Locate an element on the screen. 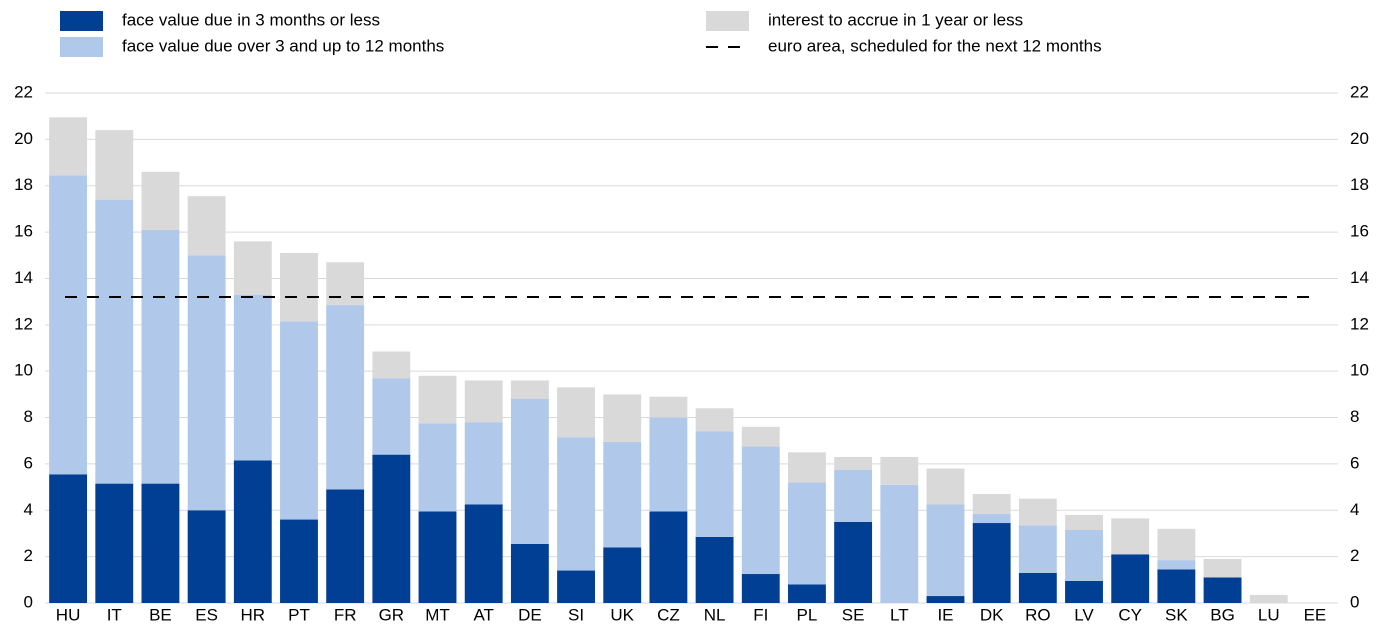 This screenshot has height=625, width=1391. x-tick-label: LV is located at coordinates (1084, 614).